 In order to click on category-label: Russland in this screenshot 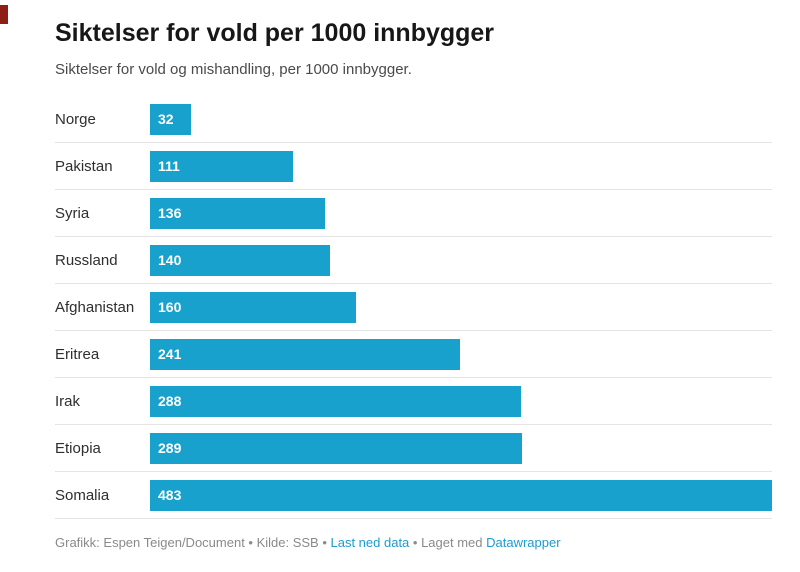, I will do `click(86, 260)`.